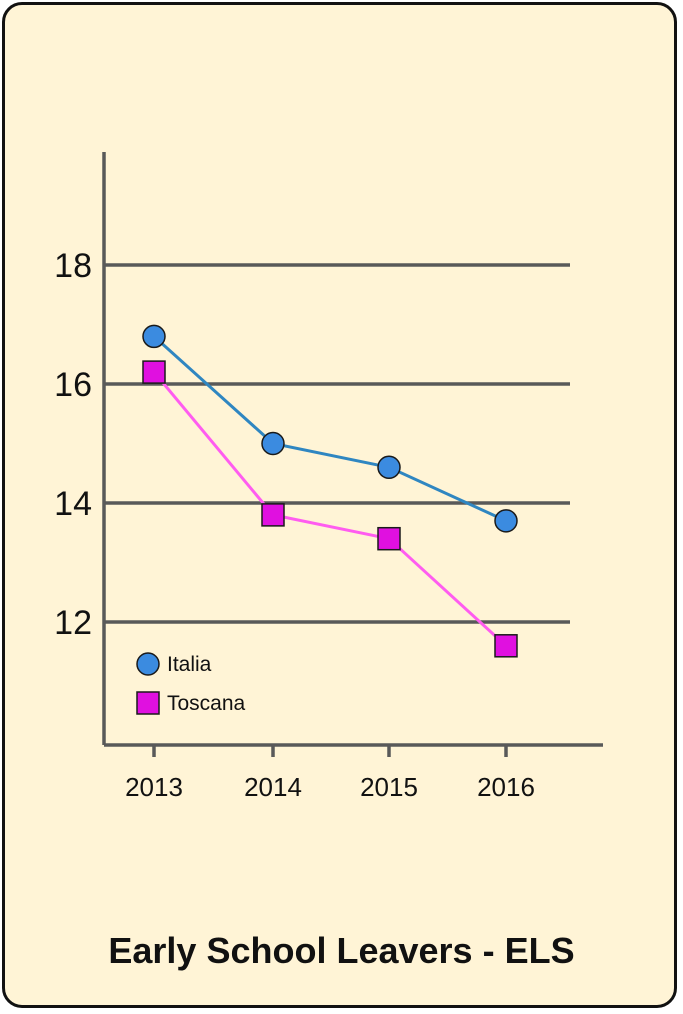 This screenshot has width=683, height=1014. I want to click on y-tick-label: 18, so click(73, 266).